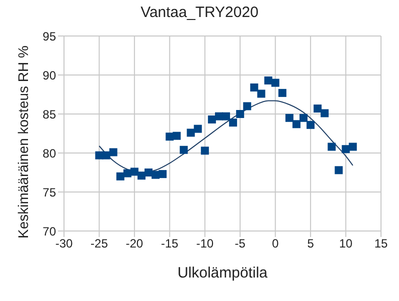 This screenshot has width=399, height=301. I want to click on x-tick-label: -25, so click(99, 243).